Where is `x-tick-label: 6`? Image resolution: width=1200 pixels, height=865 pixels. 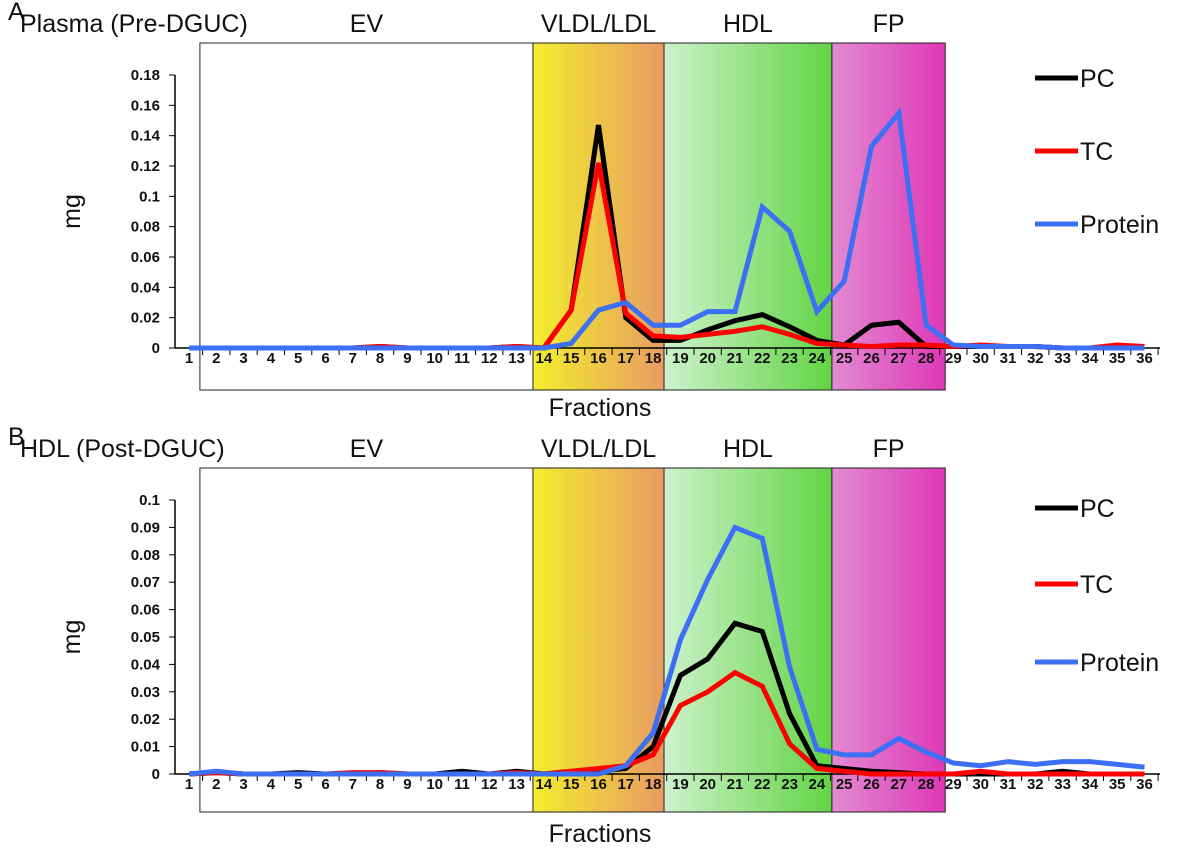
x-tick-label: 6 is located at coordinates (325, 784).